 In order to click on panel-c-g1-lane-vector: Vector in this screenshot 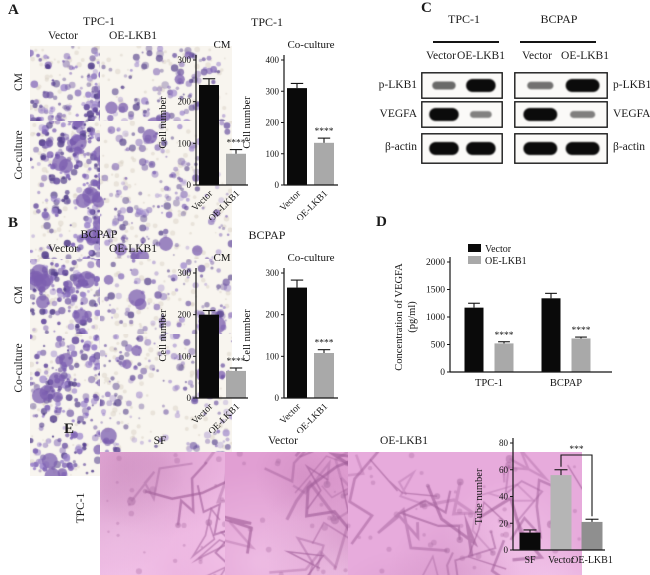, I will do `click(440, 56)`.